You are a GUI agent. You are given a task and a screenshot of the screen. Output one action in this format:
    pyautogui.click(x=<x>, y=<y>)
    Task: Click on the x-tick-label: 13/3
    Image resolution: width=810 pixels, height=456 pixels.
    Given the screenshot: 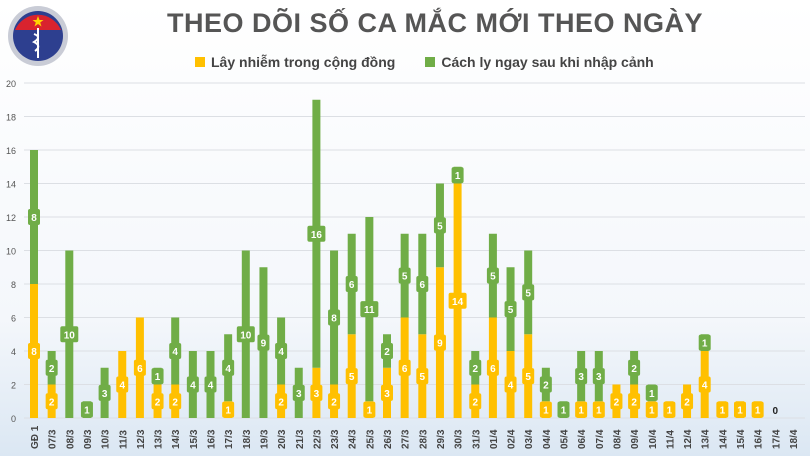 What is the action you would take?
    pyautogui.click(x=159, y=439)
    